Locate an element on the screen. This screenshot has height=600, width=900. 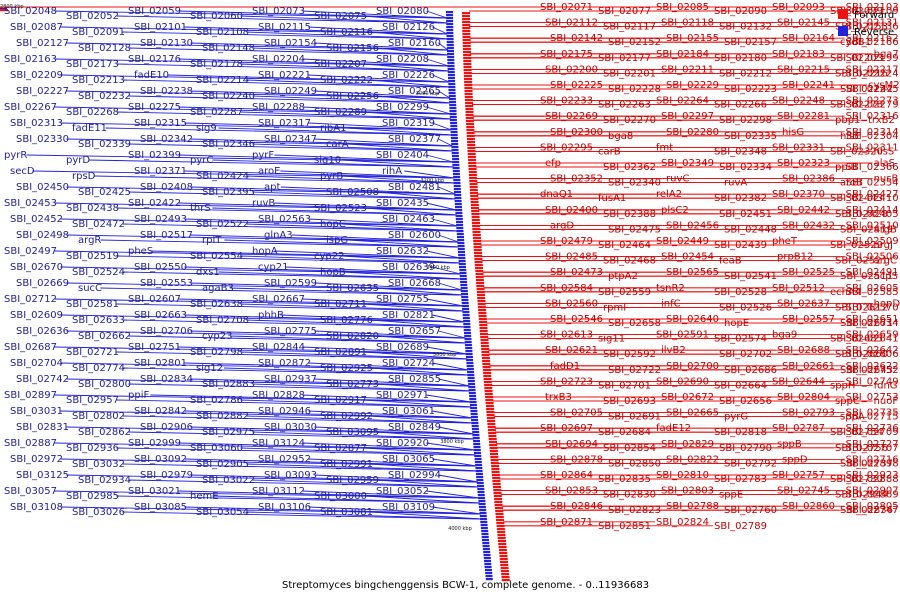
forward-gene-label: ilvB2 is located at coordinates (673, 350).